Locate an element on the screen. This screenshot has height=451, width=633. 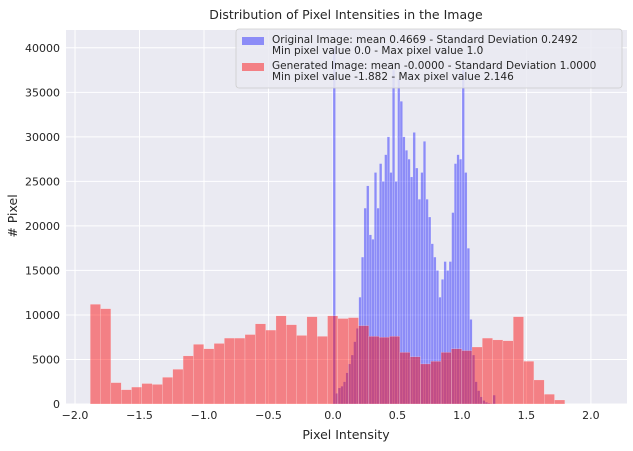
y-tick-label: 30000 is located at coordinates (42, 137).